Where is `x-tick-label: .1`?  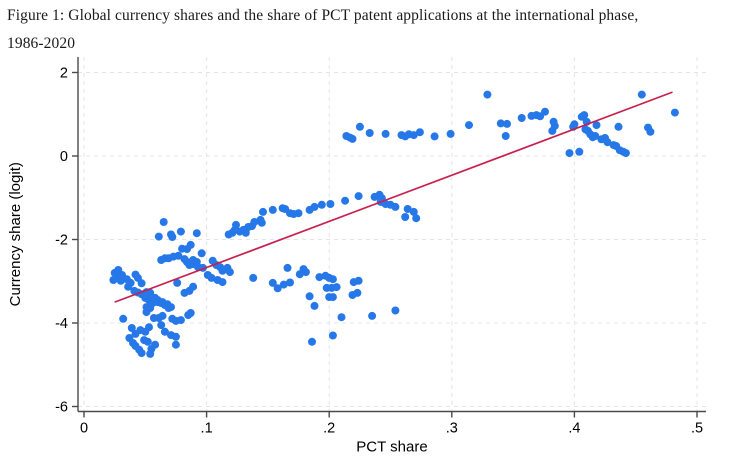
x-tick-label: .1 is located at coordinates (207, 429).